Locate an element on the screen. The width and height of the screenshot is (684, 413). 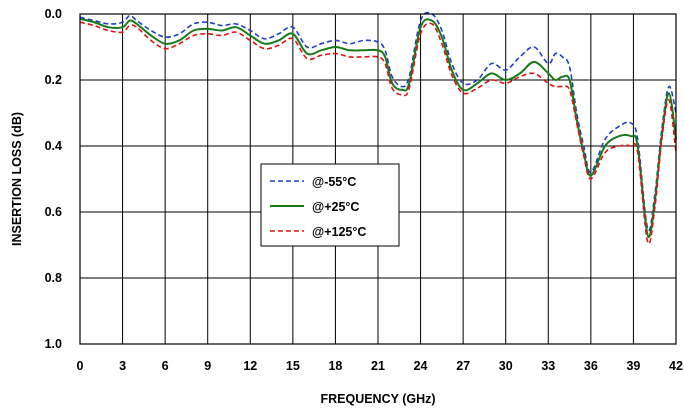
x-tick-label: 9 is located at coordinates (207, 366).